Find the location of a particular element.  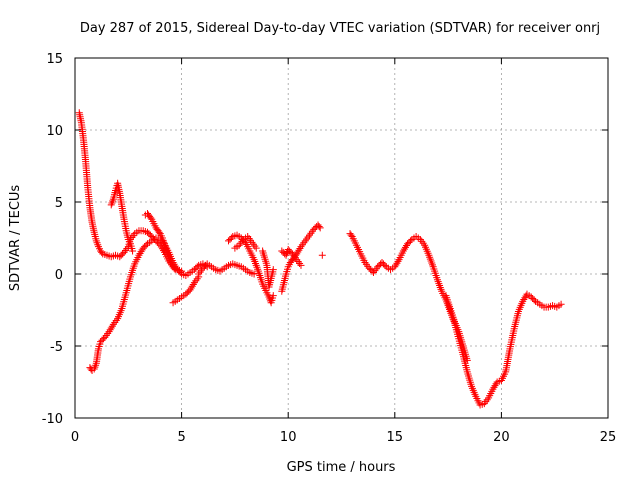

y-tick-labels: -10 -5 0 5 10 15 is located at coordinates (52, 239).